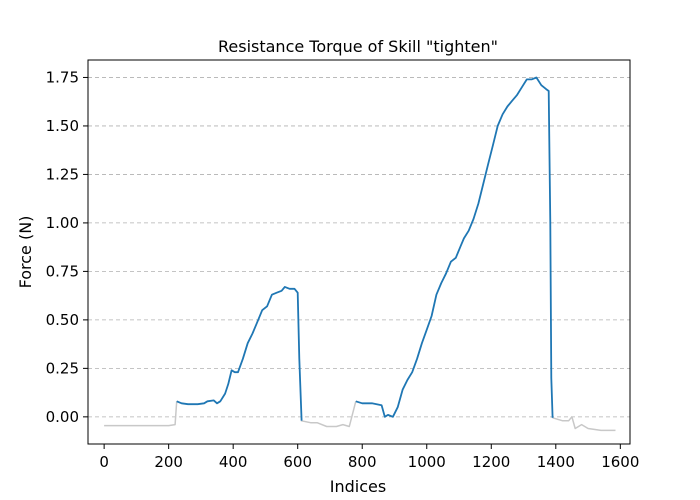  I want to click on y-tick-label: 1.75, so click(62, 77).